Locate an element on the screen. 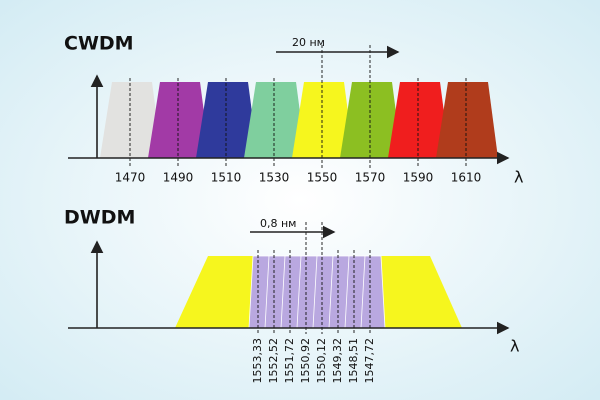  channel-label: 1550,12 is located at coordinates (321, 361).